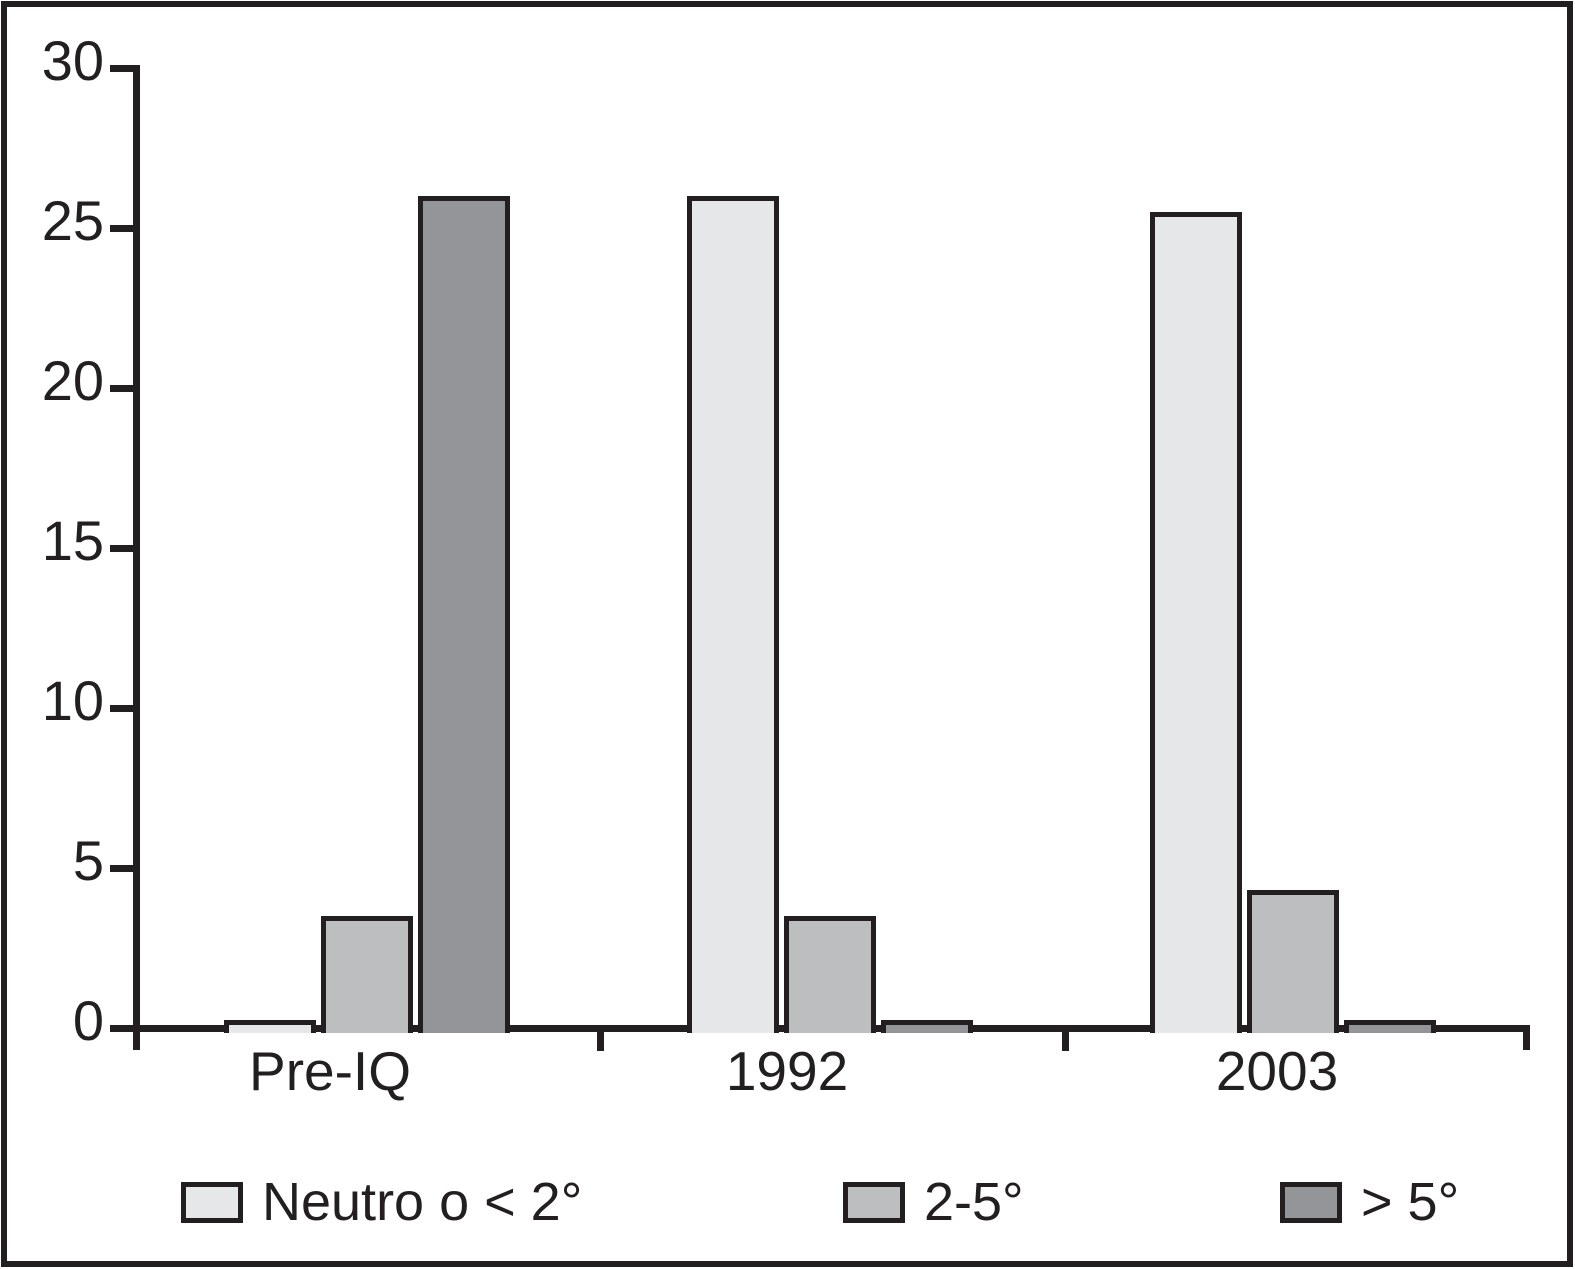  I want to click on bar-s2-c1, so click(927, 1026).